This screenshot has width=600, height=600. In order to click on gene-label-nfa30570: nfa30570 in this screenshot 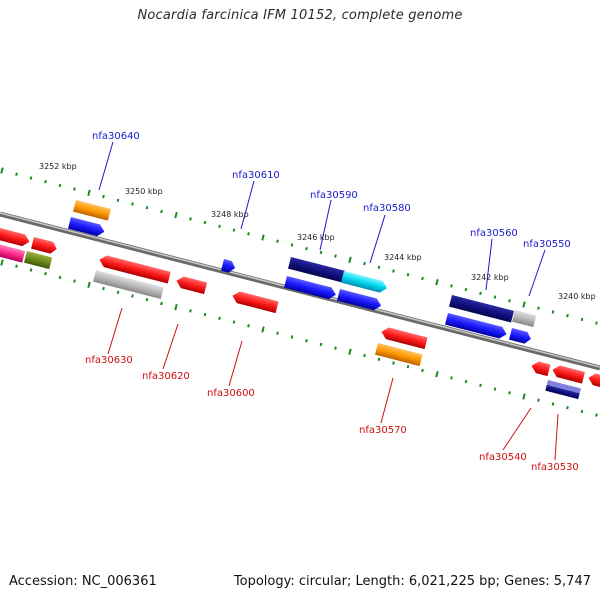, I will do `click(383, 430)`.